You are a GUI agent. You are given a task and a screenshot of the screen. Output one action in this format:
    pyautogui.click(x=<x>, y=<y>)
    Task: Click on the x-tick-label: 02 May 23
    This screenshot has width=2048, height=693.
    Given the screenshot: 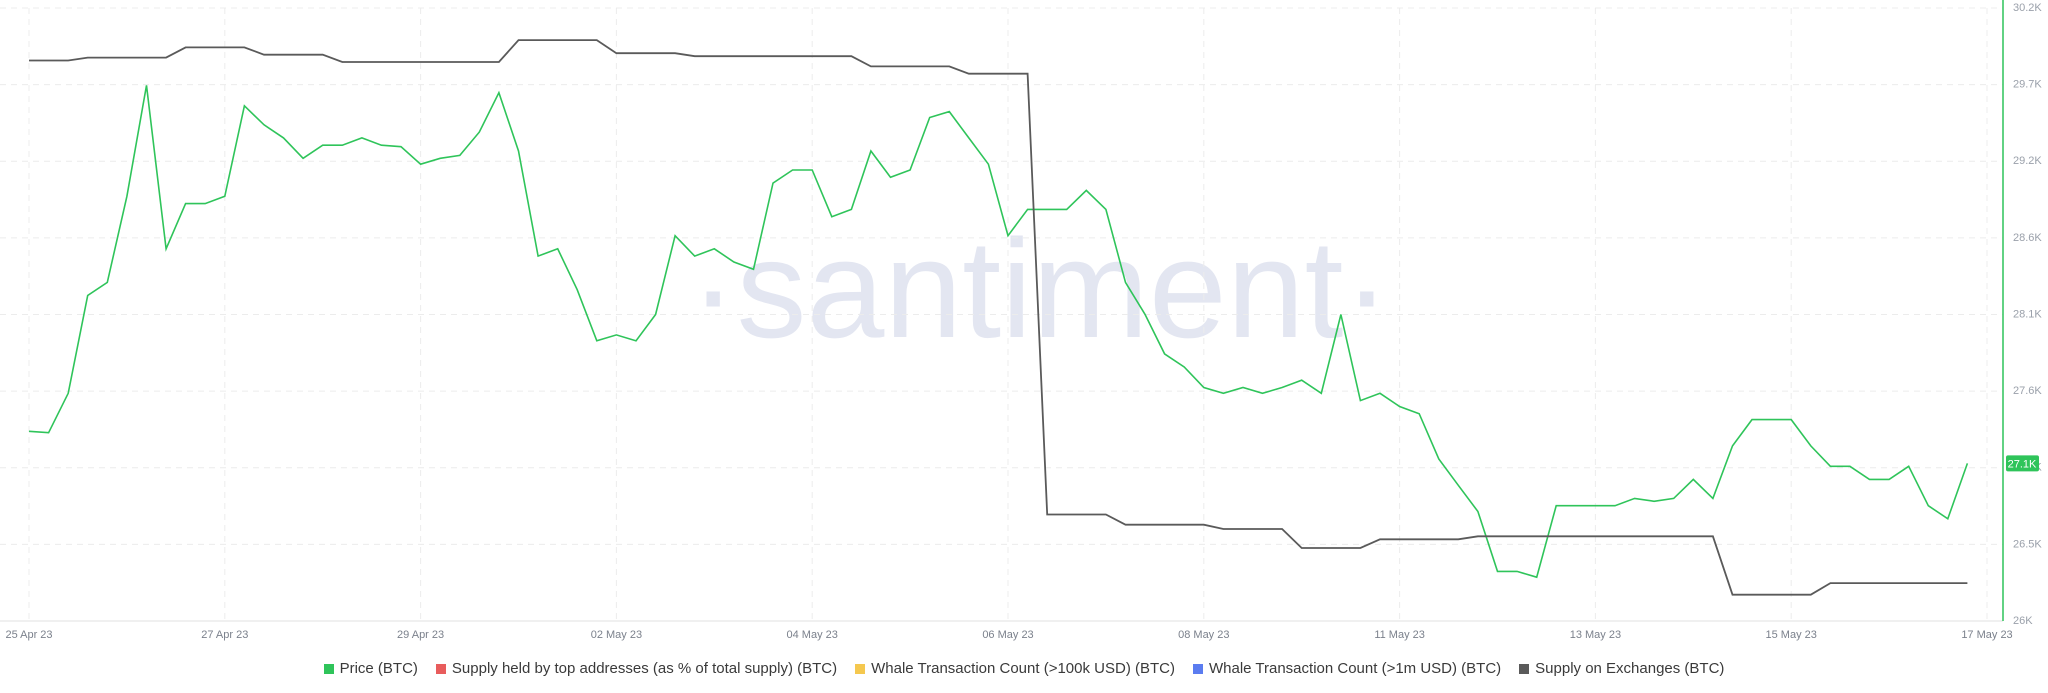 What is the action you would take?
    pyautogui.click(x=616, y=635)
    